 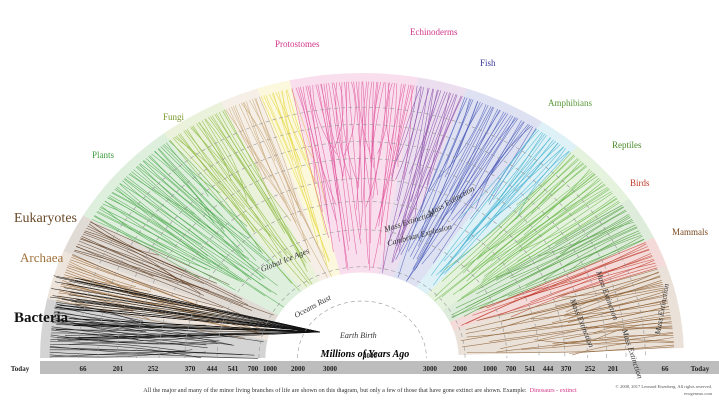 What do you see at coordinates (430, 369) in the screenshot?
I see `tick-label: 3000` at bounding box center [430, 369].